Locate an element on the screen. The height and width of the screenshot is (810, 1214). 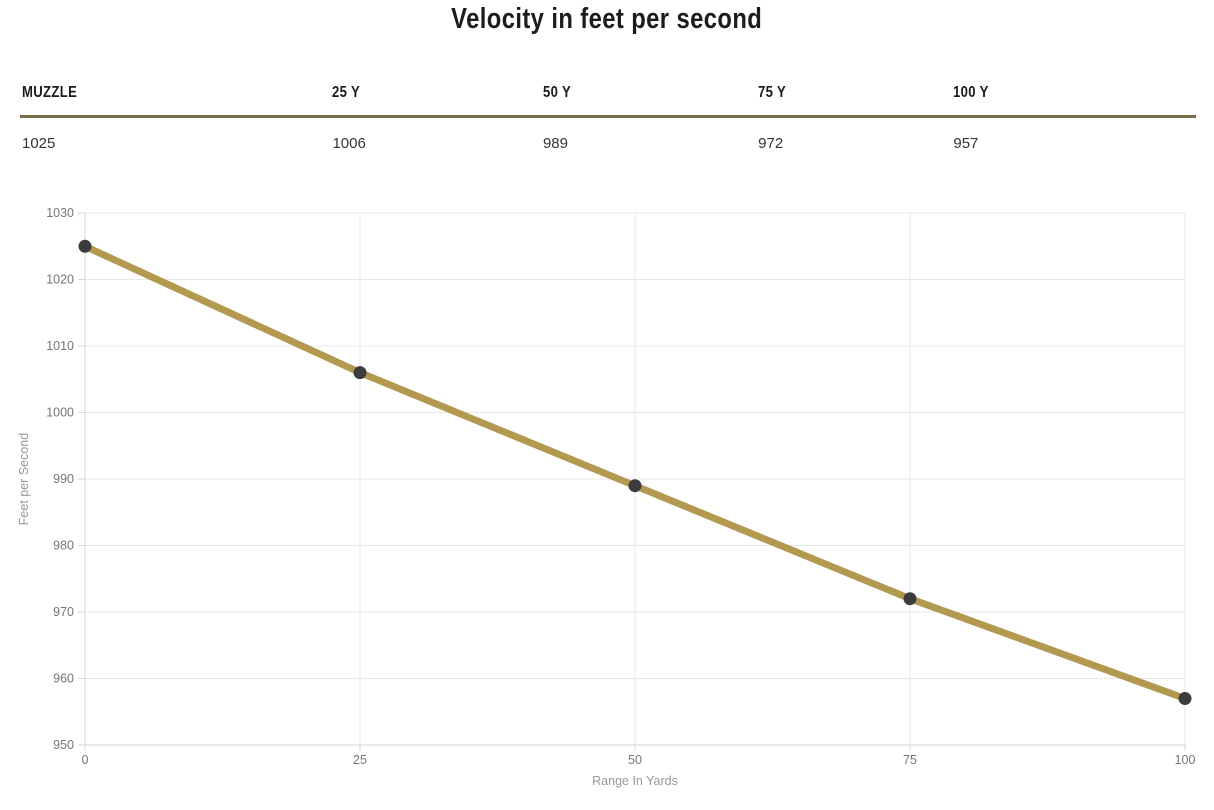
velocity-table-header-row: MUZZLE 25 Y 50 Y 75 Y 100 Y is located at coordinates (608, 101).